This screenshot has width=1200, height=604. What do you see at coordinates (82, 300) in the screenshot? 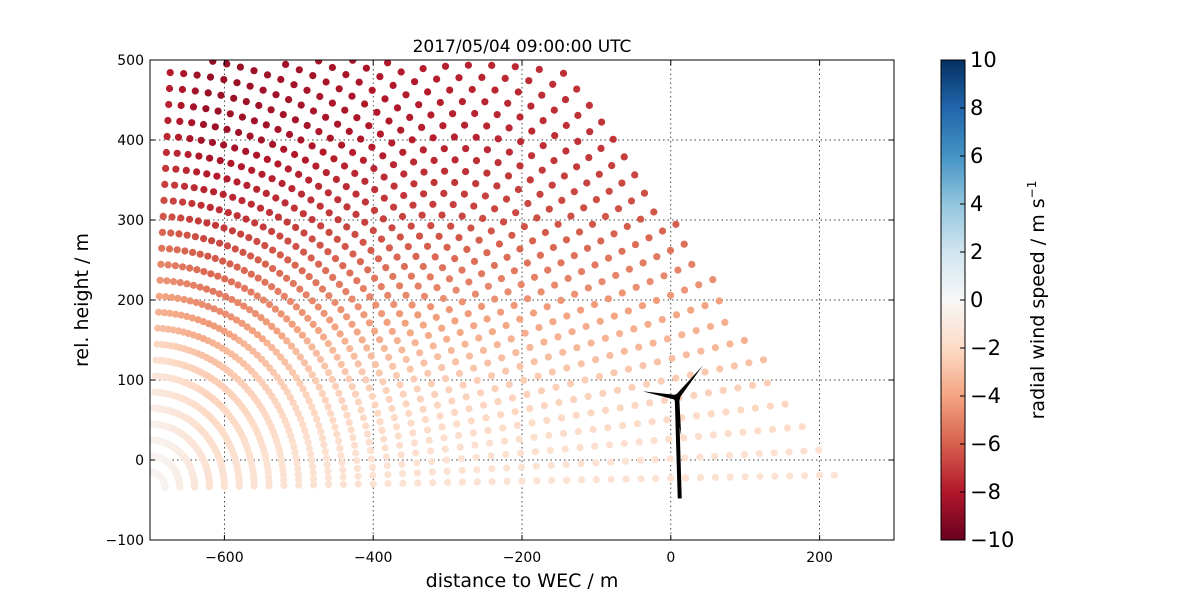
I see `y-axis-title: rel. height / m` at bounding box center [82, 300].